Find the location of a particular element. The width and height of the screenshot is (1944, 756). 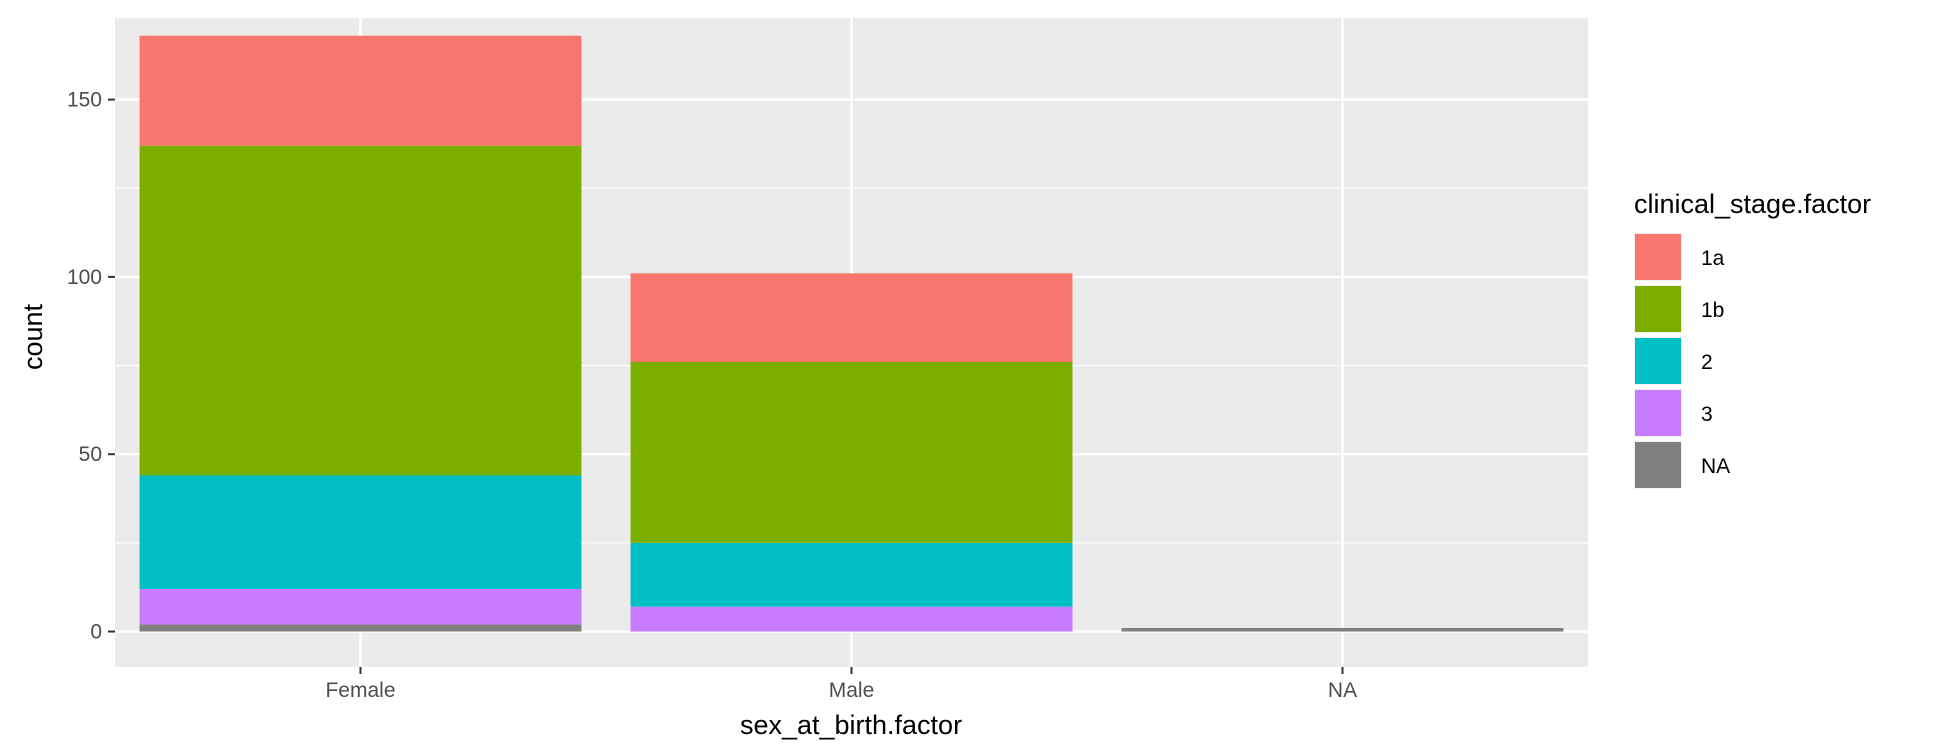

x-axis-title: sex_at_birth.factor is located at coordinates (851, 725).